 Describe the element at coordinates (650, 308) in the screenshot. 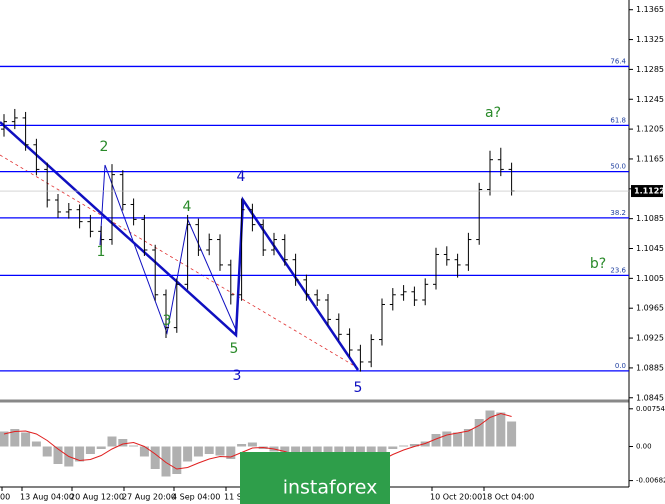

I see `y-tick-label: 1.0965` at that location.